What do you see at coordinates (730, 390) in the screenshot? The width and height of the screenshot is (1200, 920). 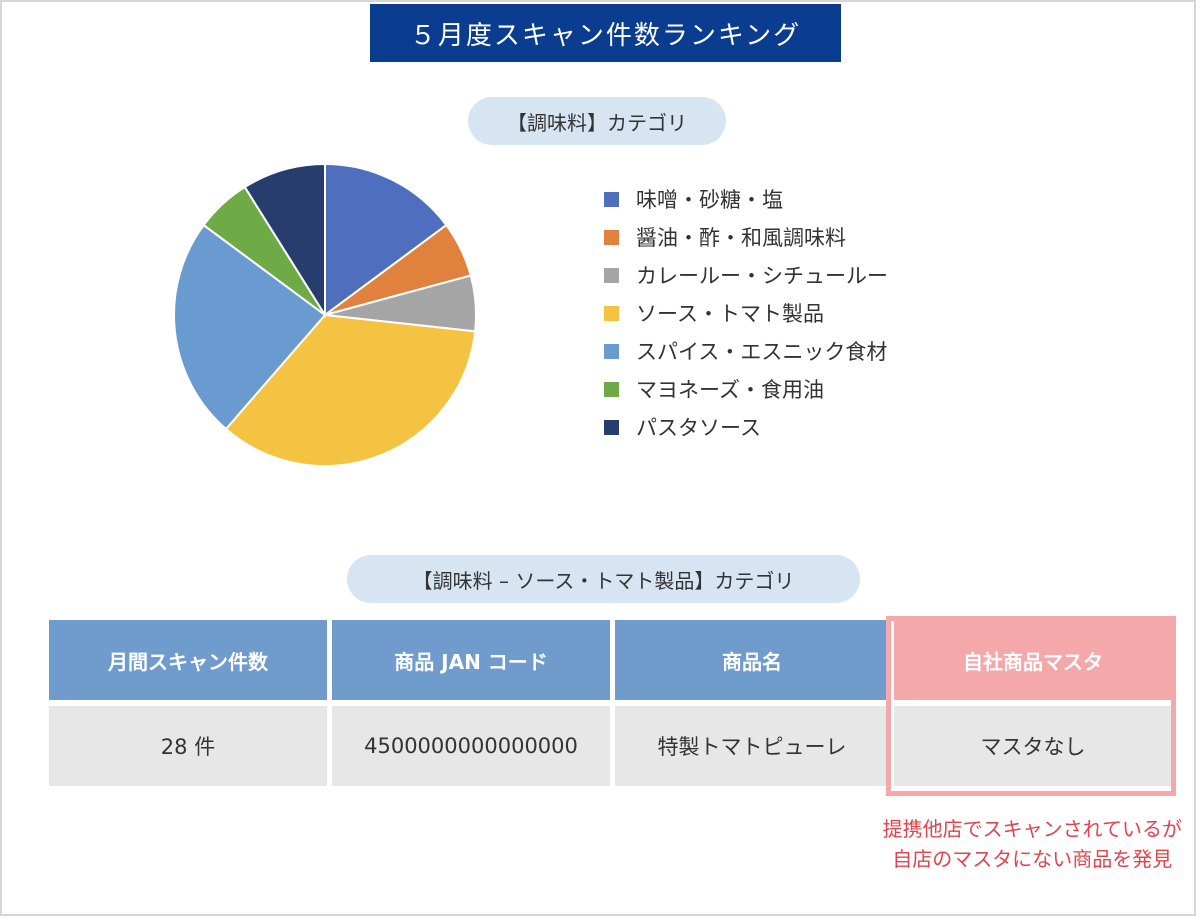 I see `legend-label: マヨネーズ・食用油` at bounding box center [730, 390].